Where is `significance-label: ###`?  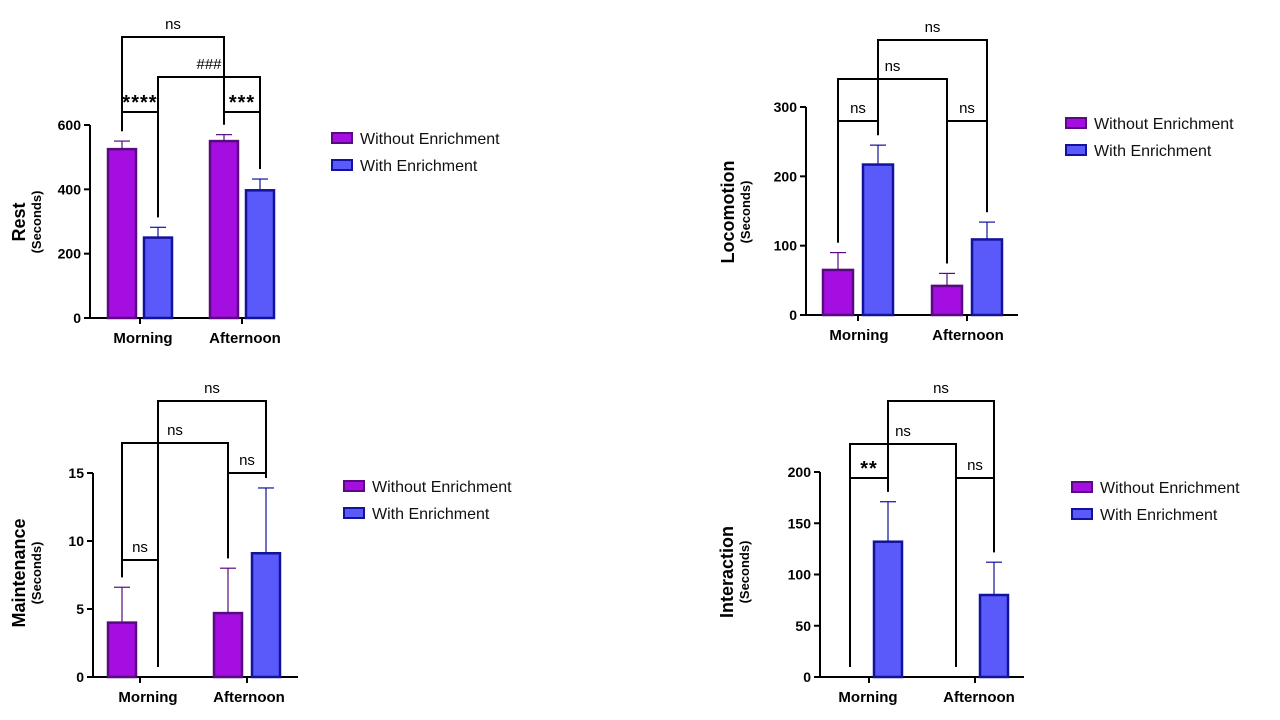 significance-label: ### is located at coordinates (209, 64).